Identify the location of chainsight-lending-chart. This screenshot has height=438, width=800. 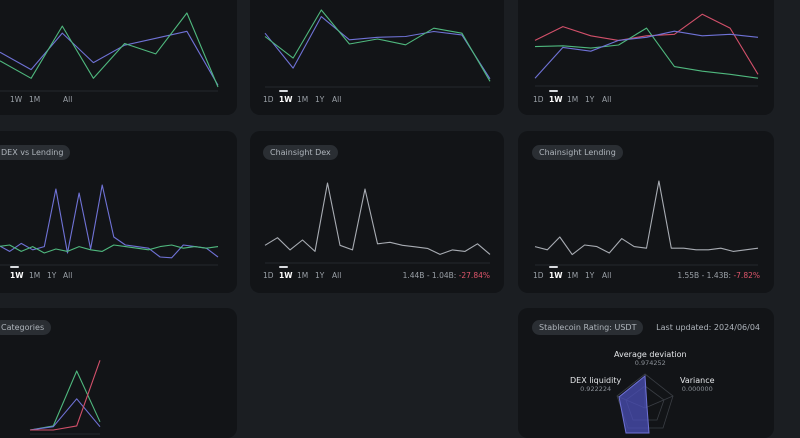
(646, 223).